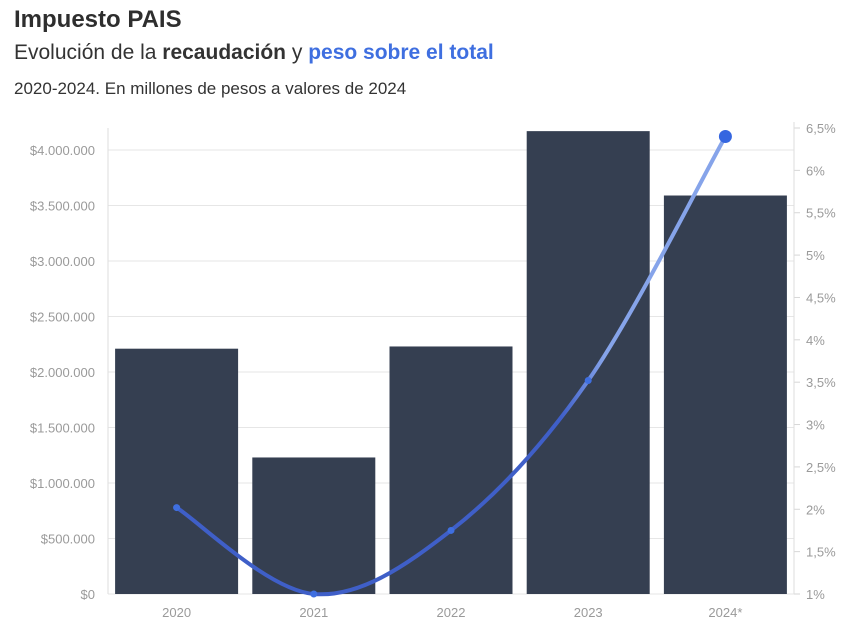 The width and height of the screenshot is (856, 641). I want to click on chart-title: Impuesto PAIS, so click(98, 19).